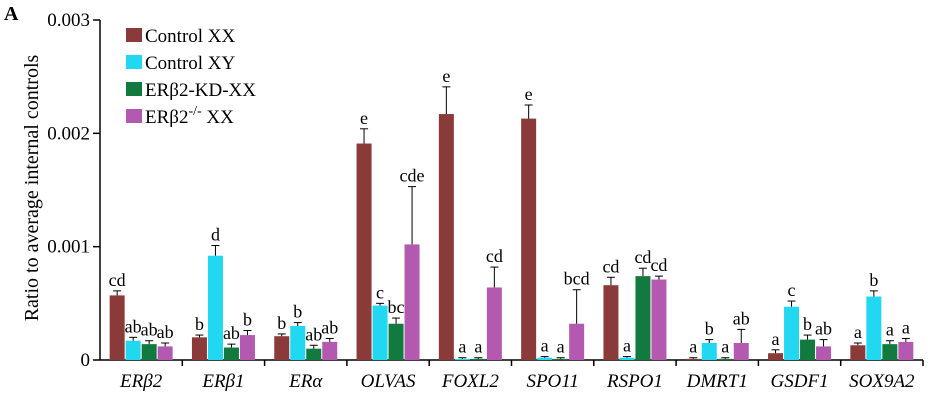 Image resolution: width=933 pixels, height=398 pixels. I want to click on x-tick-label: SPO11, so click(552, 381).